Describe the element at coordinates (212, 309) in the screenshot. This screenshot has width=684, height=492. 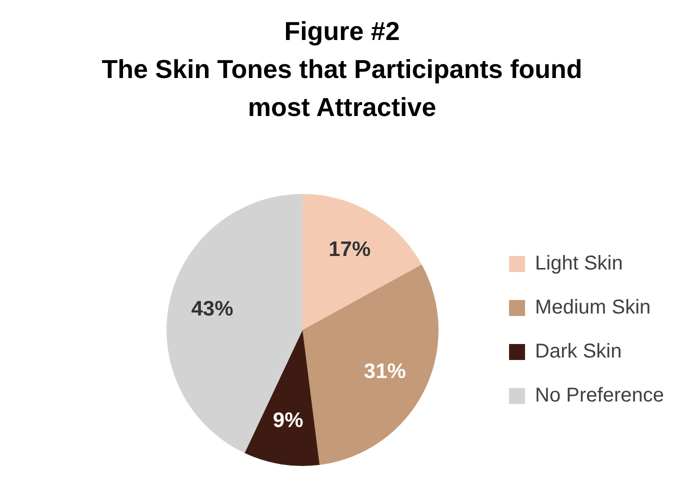
I see `data-label: 43%` at that location.